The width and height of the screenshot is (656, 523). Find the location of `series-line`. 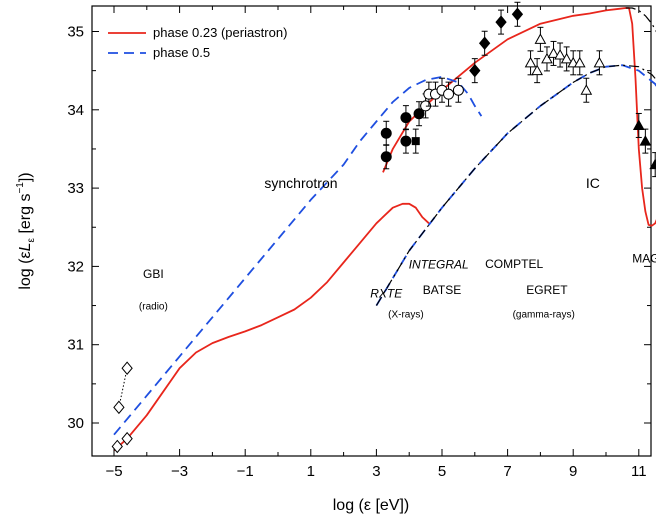

series-line is located at coordinates (640, 20).